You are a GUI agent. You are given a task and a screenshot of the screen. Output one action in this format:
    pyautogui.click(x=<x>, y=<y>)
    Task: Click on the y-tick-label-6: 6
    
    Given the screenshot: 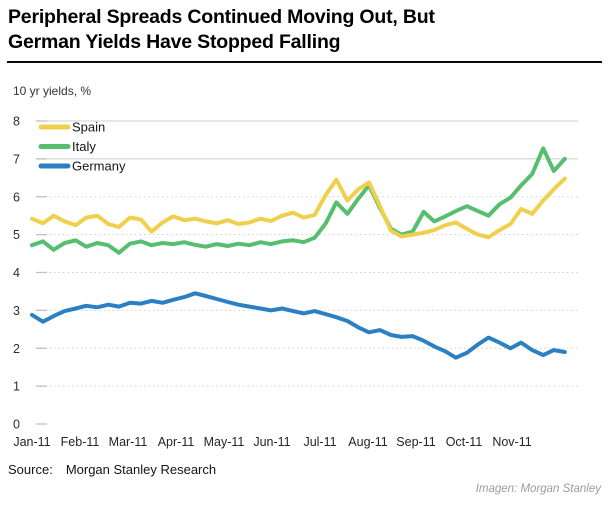 What is the action you would take?
    pyautogui.click(x=16, y=197)
    